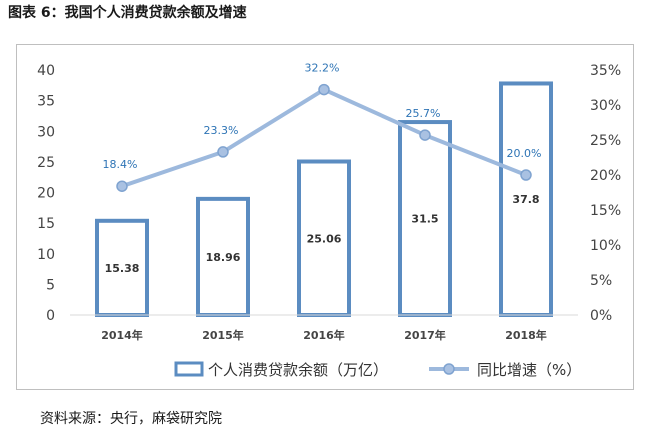 The width and height of the screenshot is (653, 439). I want to click on legend-bar-swatch, so click(189, 369).